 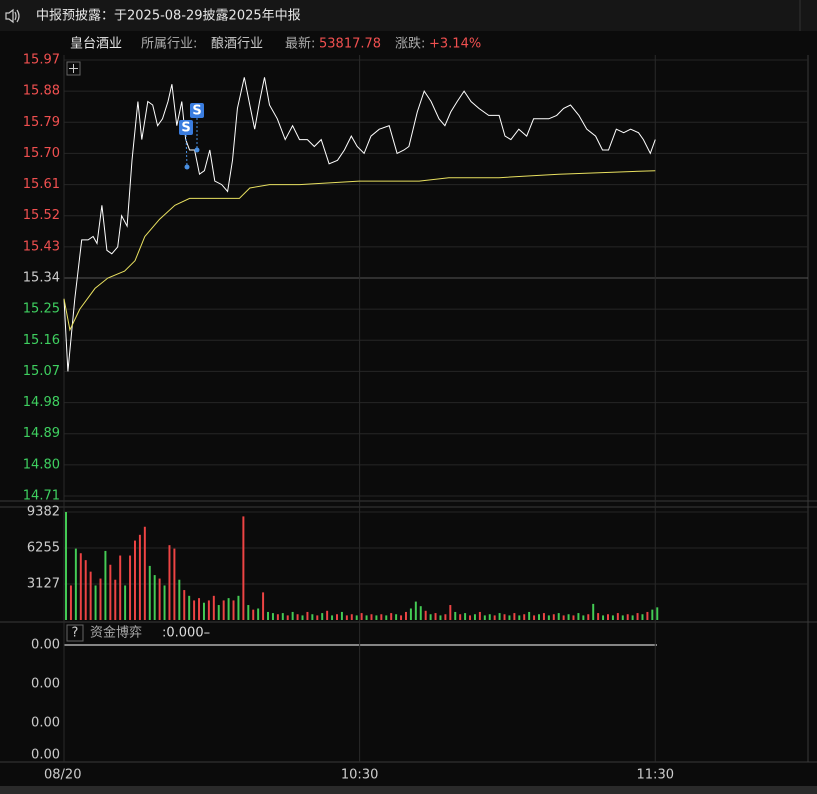 I want to click on y-tick-label: 15.61, so click(x=41, y=184).